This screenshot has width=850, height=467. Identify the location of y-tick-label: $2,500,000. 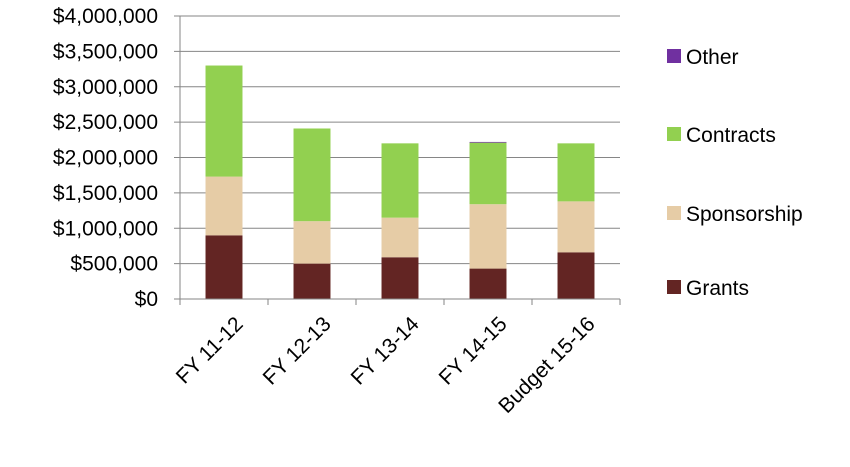
(105, 122).